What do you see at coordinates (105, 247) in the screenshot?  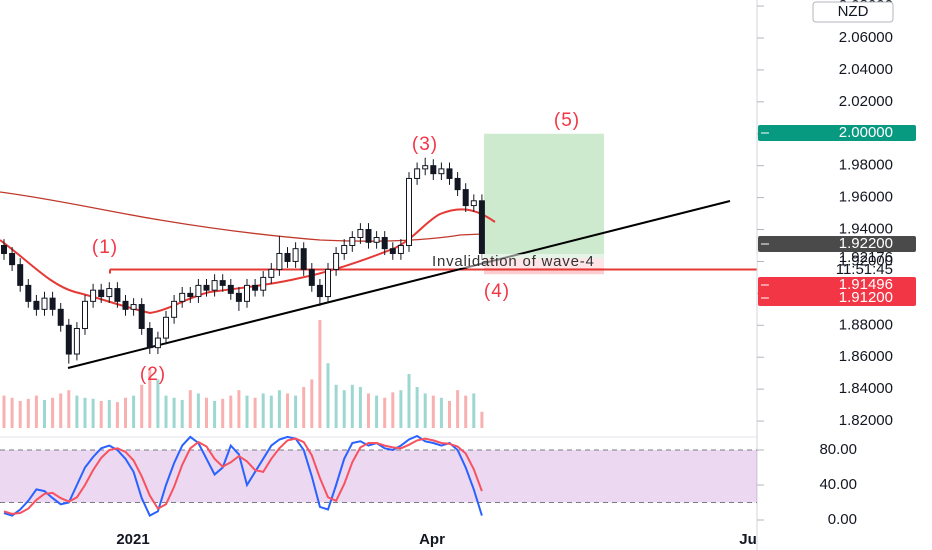 I see `wave-label: (1)` at bounding box center [105, 247].